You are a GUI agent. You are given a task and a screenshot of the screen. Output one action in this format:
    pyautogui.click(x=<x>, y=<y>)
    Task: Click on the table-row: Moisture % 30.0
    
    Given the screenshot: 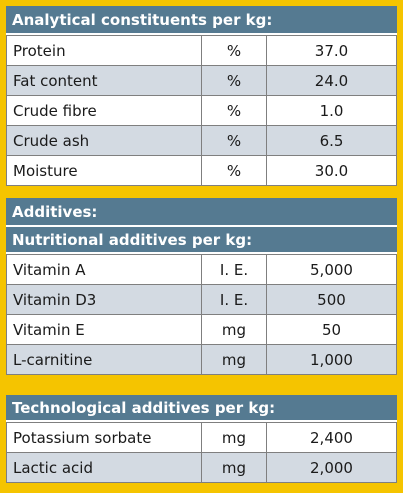 What is the action you would take?
    pyautogui.click(x=201, y=170)
    